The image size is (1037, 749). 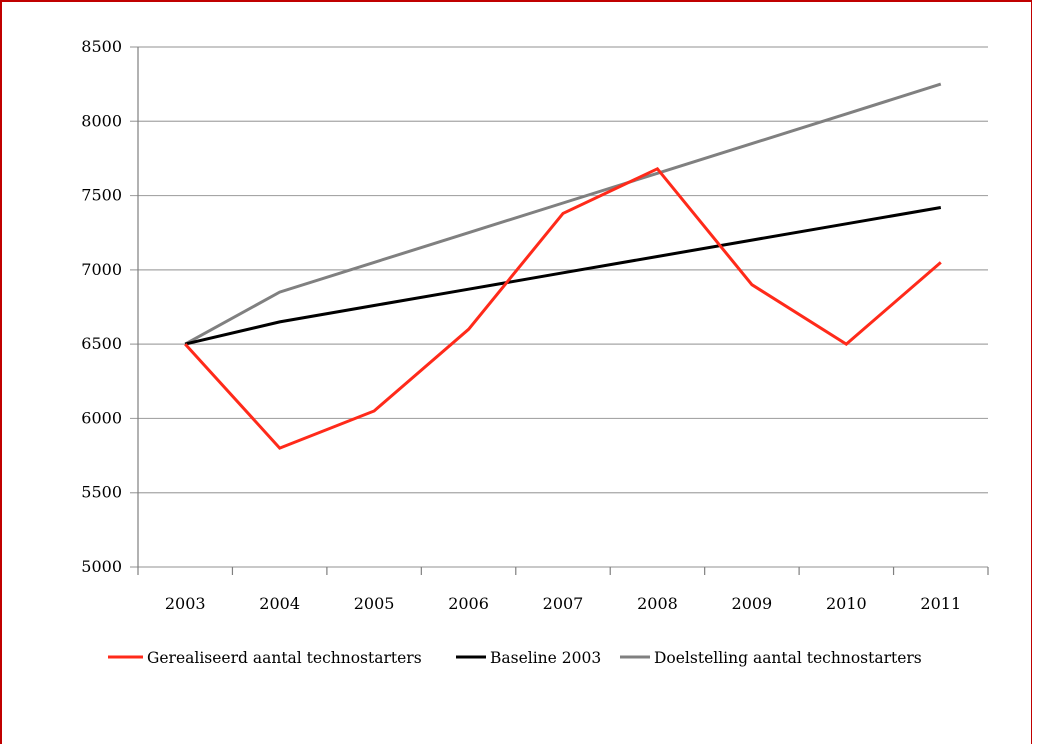 I want to click on y-tick-label: 7500, so click(x=101, y=195).